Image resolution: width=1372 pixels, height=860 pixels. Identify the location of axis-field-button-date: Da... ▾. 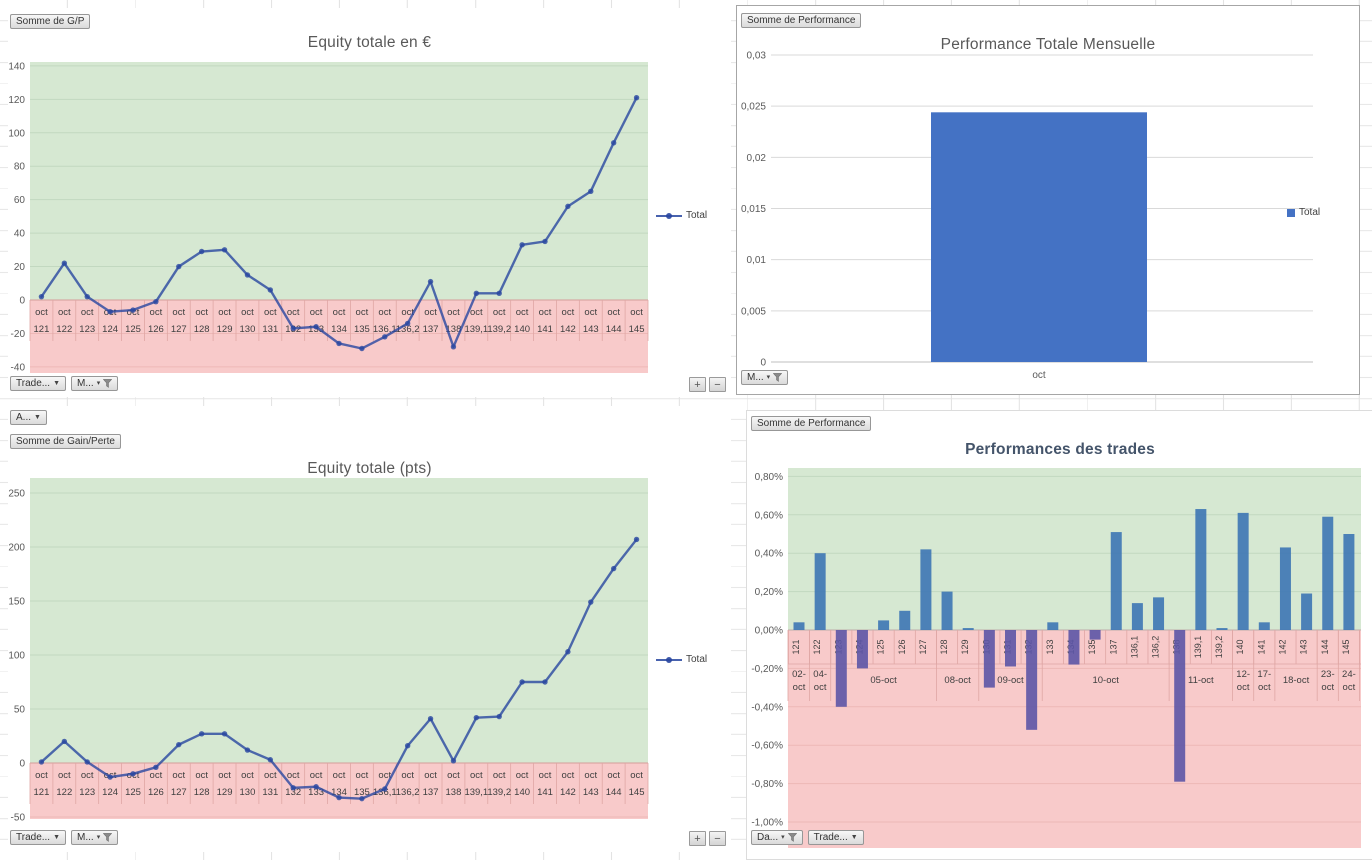
(777, 837).